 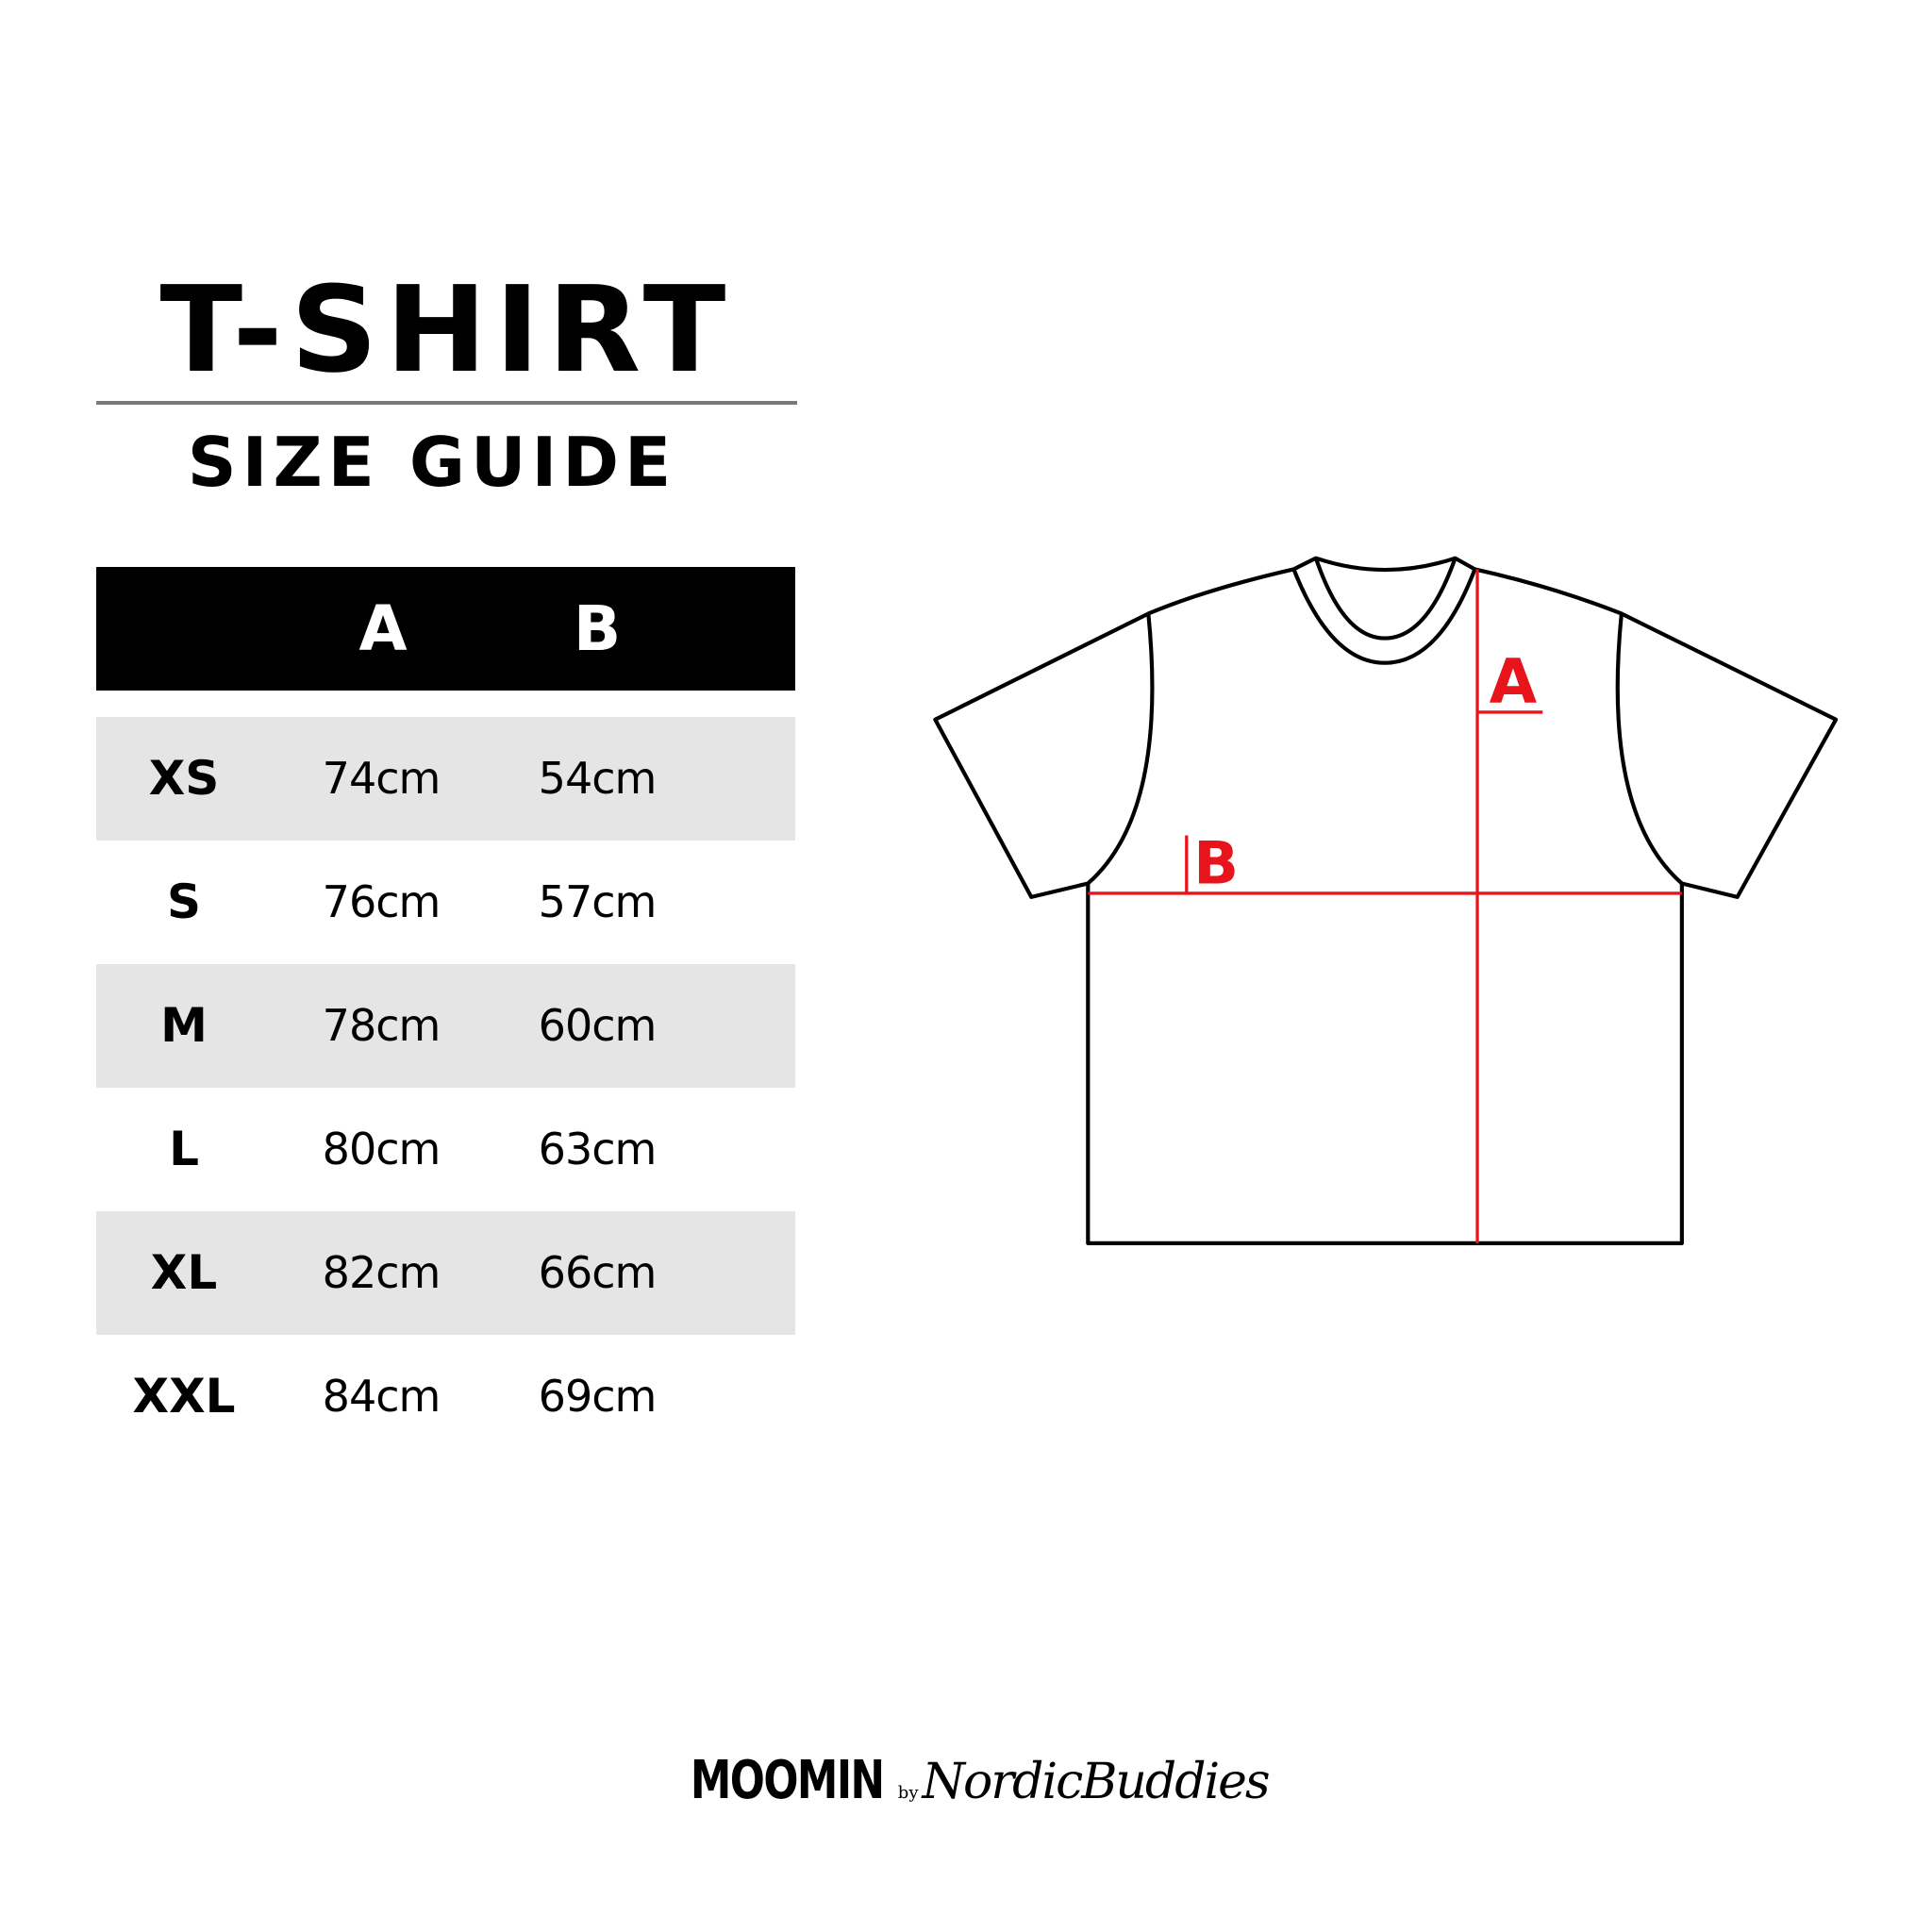 What do you see at coordinates (382, 902) in the screenshot?
I see `measurement-a: 76cm` at bounding box center [382, 902].